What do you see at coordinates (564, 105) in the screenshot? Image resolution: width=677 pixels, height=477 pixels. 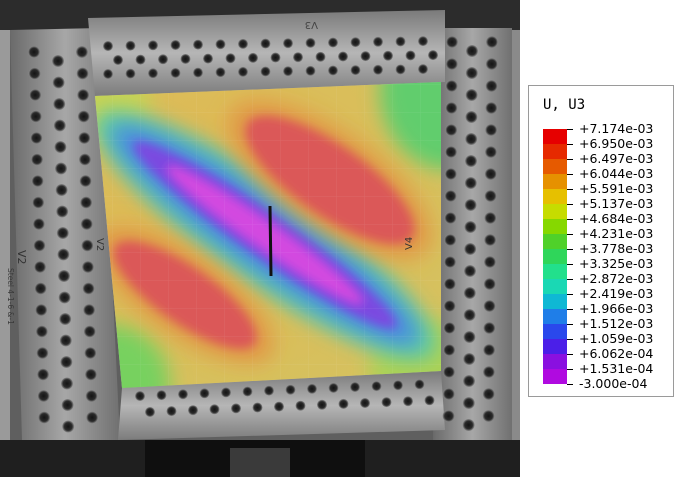 I see `legend-title: U, U3` at bounding box center [564, 105].